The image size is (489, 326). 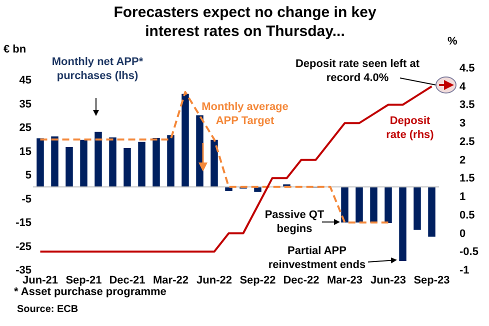 What do you see at coordinates (463, 86) in the screenshot?
I see `y2-tick-label: 4` at bounding box center [463, 86].